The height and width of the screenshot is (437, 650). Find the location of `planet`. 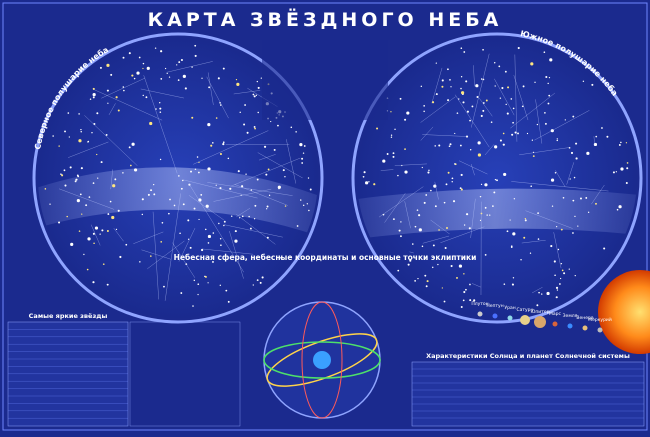

planet is located at coordinates (480, 314).